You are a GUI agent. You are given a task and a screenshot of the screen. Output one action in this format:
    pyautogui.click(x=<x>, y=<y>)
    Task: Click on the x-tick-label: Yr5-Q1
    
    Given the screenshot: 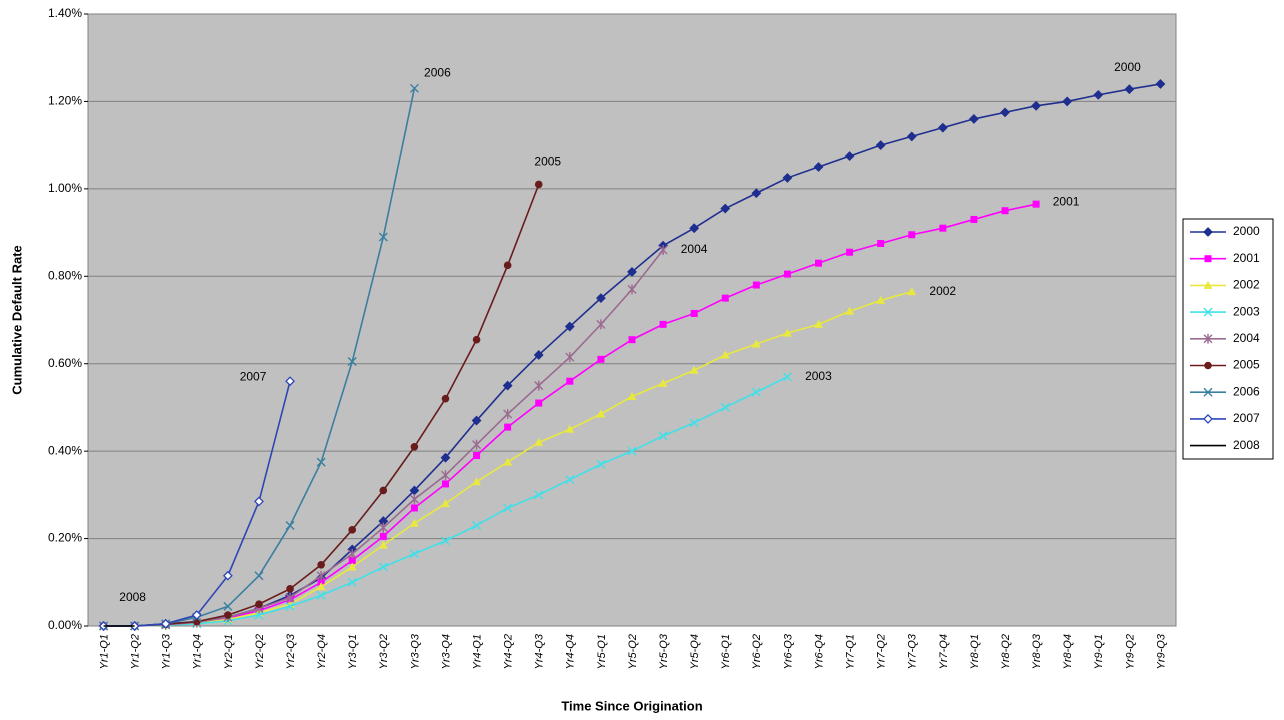 What is the action you would take?
    pyautogui.click(x=602, y=651)
    